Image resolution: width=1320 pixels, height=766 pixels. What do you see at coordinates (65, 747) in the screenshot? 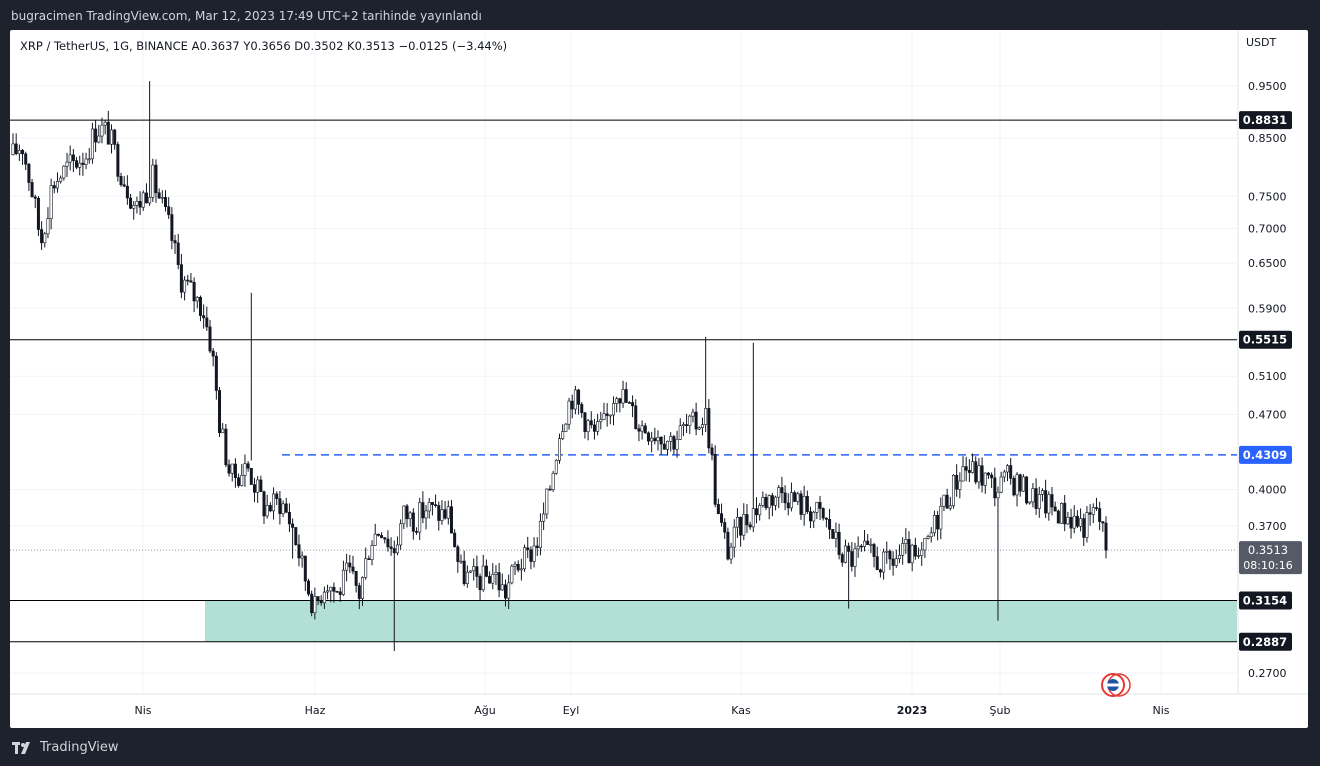
I see `tradingview-brand: TradingView` at bounding box center [65, 747].